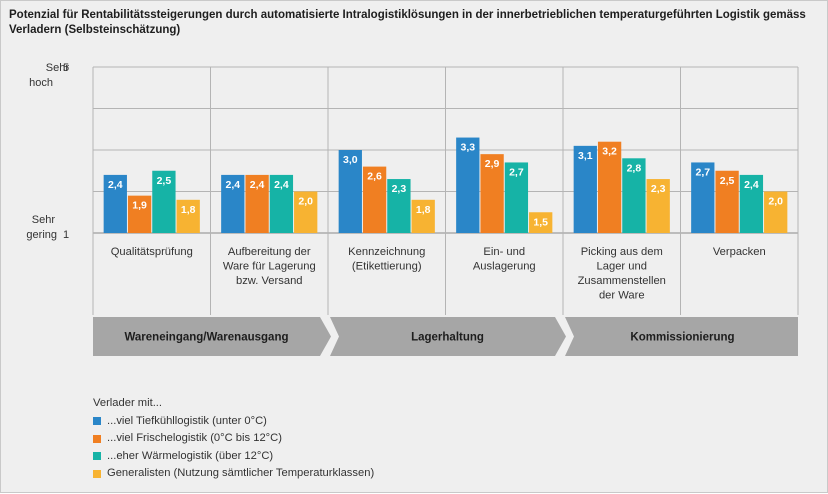 This screenshot has height=494, width=828. Describe the element at coordinates (269, 252) in the screenshot. I see `category-label: Aufbereitung der` at that location.